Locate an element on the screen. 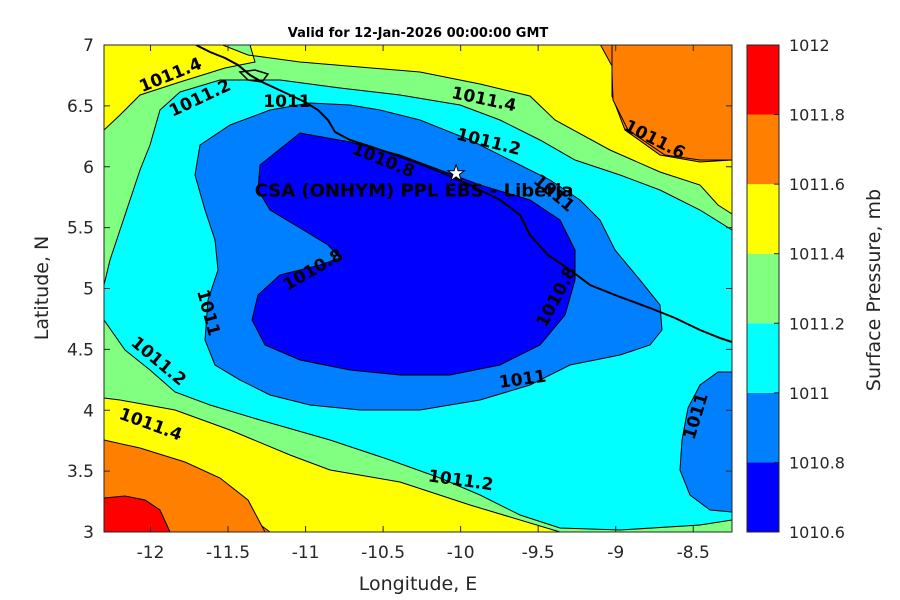  colorbar-tick-label: 1010.6 is located at coordinates (817, 532).